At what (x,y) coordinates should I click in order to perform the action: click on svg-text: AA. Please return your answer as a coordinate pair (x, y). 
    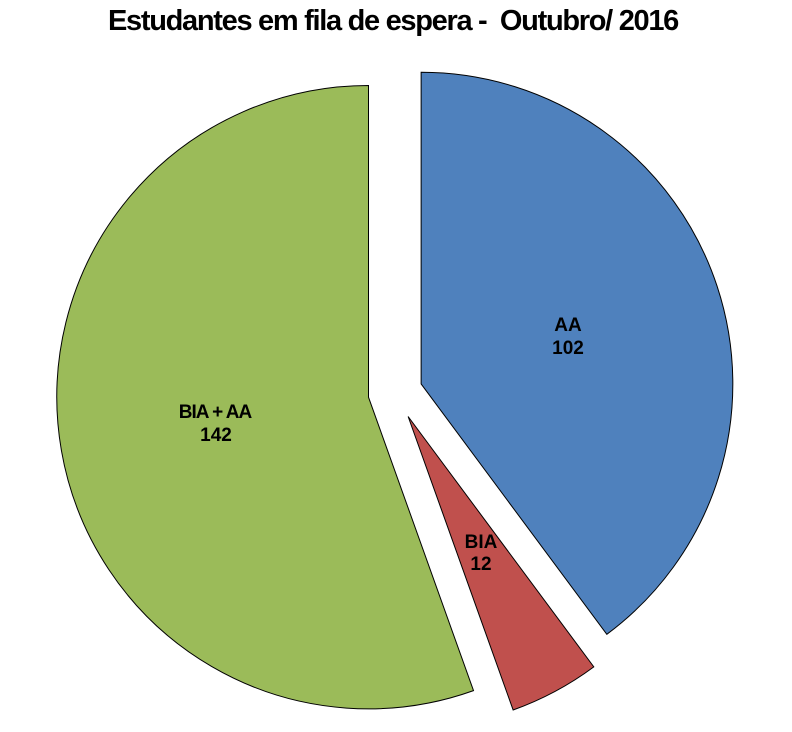
    Looking at the image, I should click on (568, 325).